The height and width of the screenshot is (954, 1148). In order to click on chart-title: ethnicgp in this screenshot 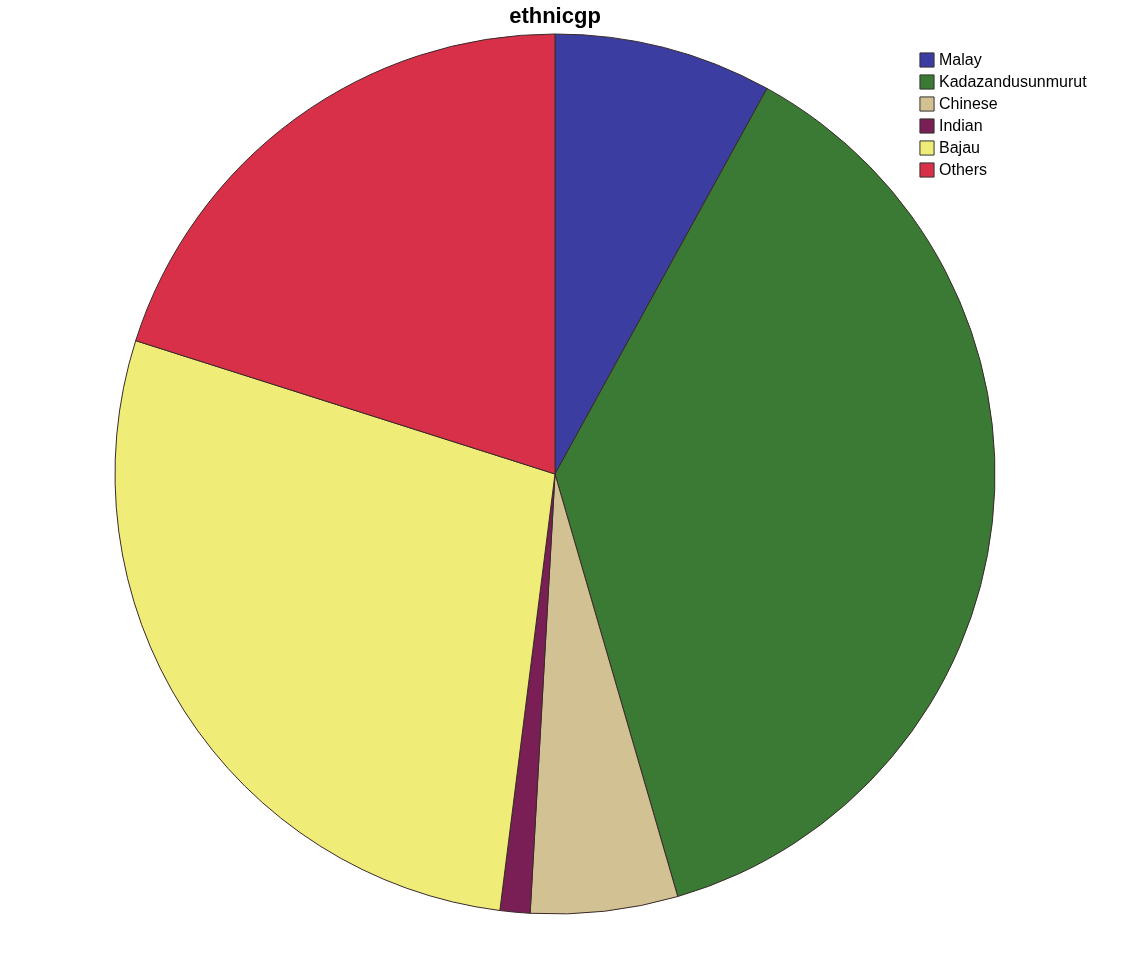, I will do `click(555, 15)`.